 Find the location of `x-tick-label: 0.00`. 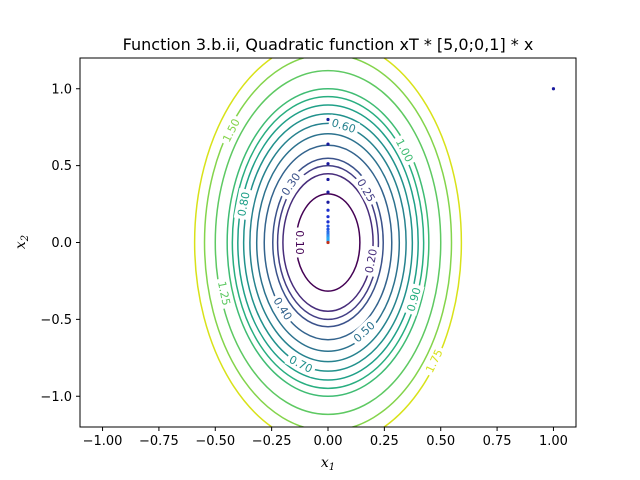

x-tick-label: 0.00 is located at coordinates (328, 441).